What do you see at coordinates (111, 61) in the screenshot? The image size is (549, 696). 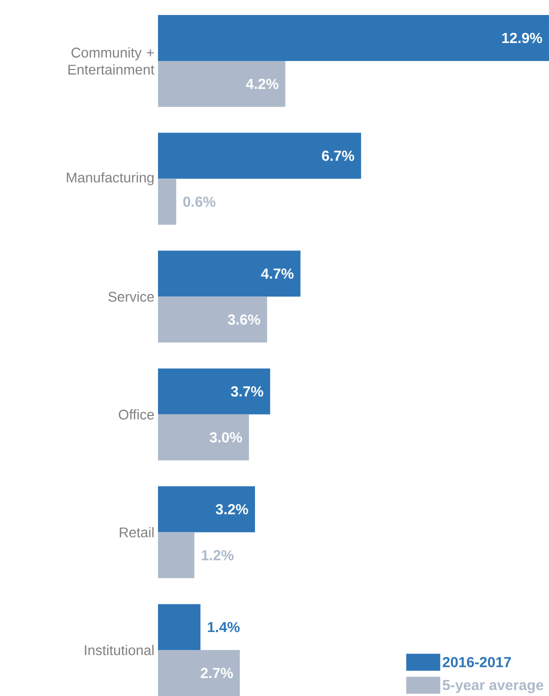 I see `y-tick-label: Community + Entertainment` at bounding box center [111, 61].